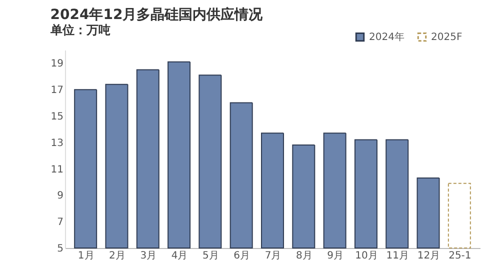 The width and height of the screenshot is (500, 268). Describe the element at coordinates (397, 256) in the screenshot. I see `x-tick-label: 11月` at that location.